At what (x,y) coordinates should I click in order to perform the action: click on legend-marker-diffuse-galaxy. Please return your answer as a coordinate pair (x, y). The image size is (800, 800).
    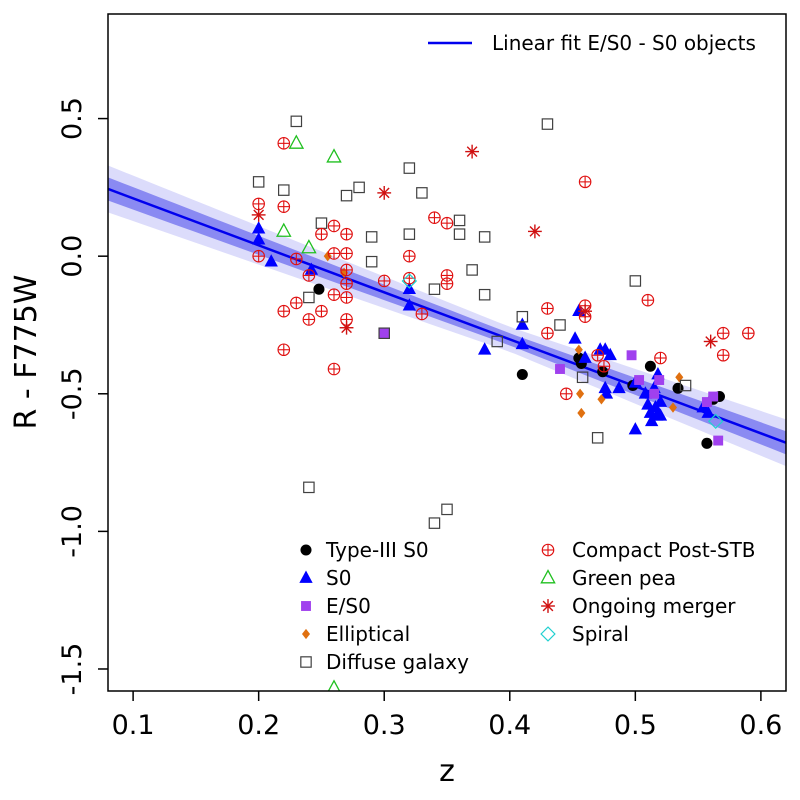
    Looking at the image, I should click on (306, 662).